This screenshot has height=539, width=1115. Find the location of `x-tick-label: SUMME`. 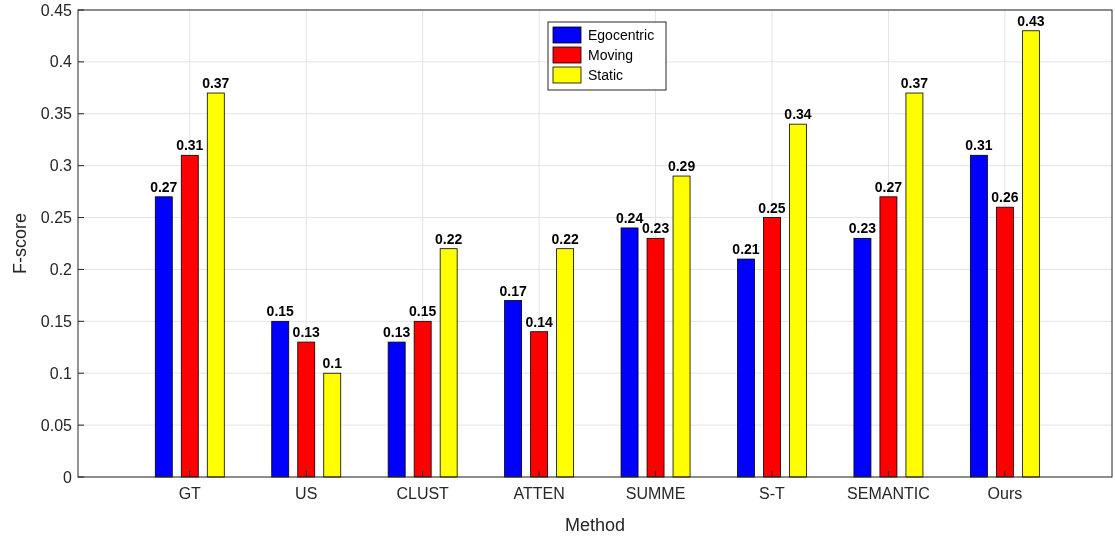

x-tick-label: SUMME is located at coordinates (655, 493).